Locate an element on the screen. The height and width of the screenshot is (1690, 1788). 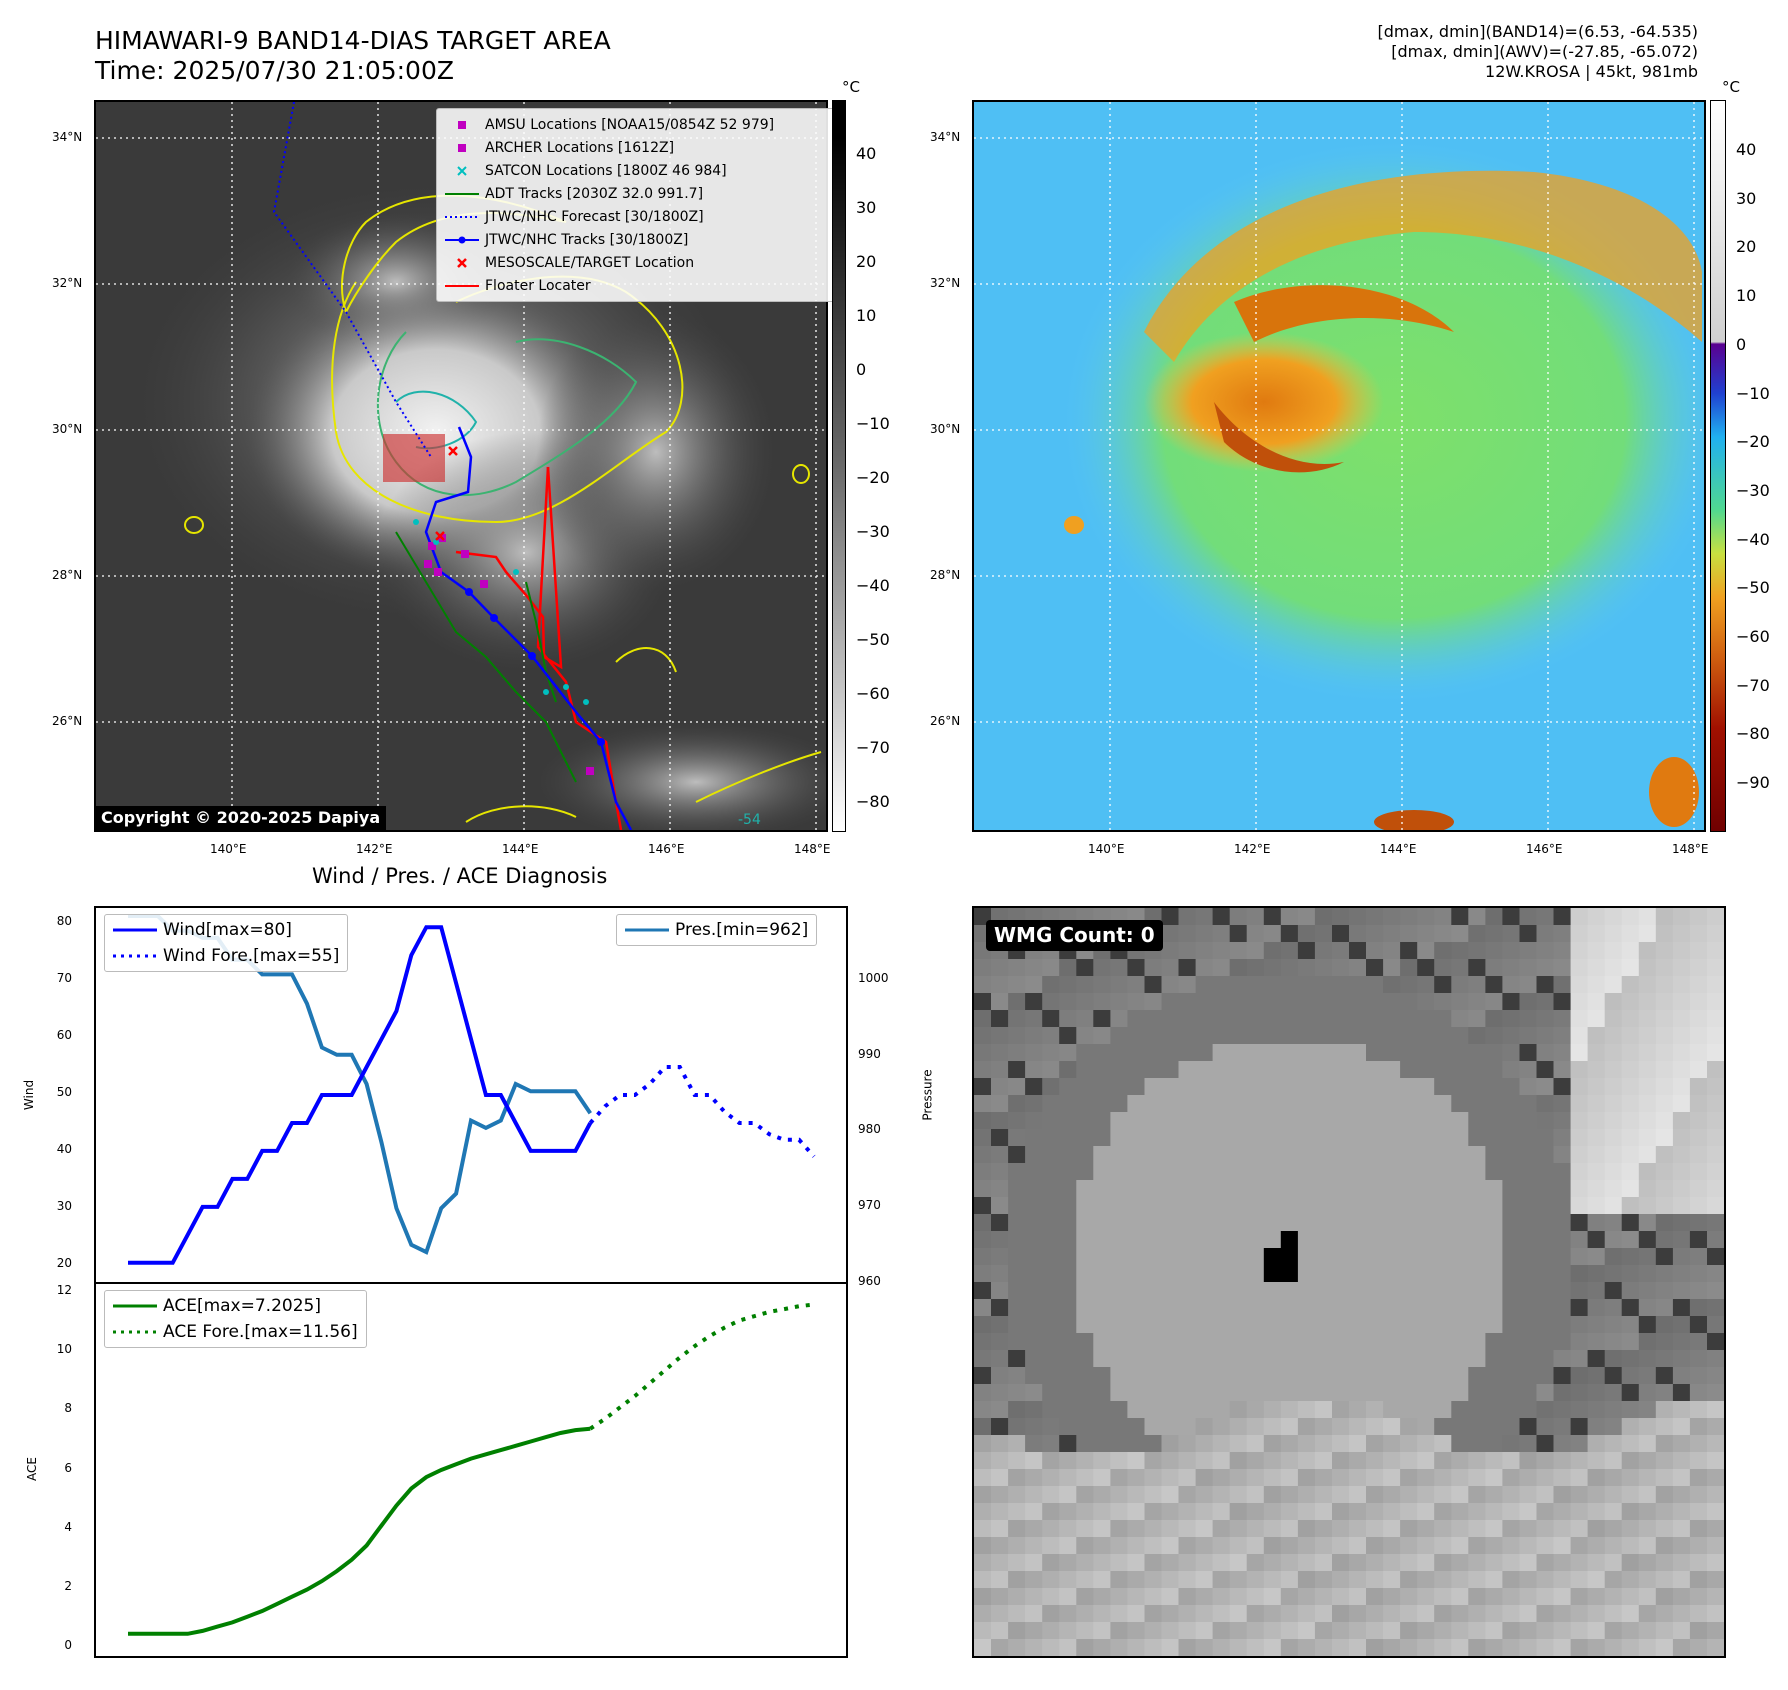
legend-jtwc-tracks: JTWC/NHC Tracks [30/1800Z] is located at coordinates (637, 239).